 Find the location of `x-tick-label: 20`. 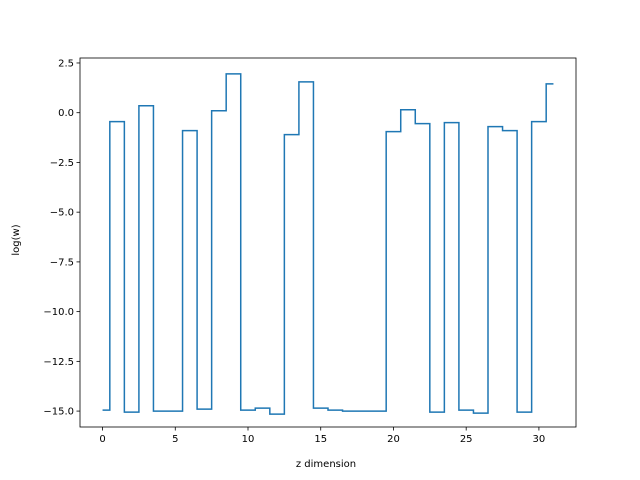

x-tick-label: 20 is located at coordinates (393, 439).